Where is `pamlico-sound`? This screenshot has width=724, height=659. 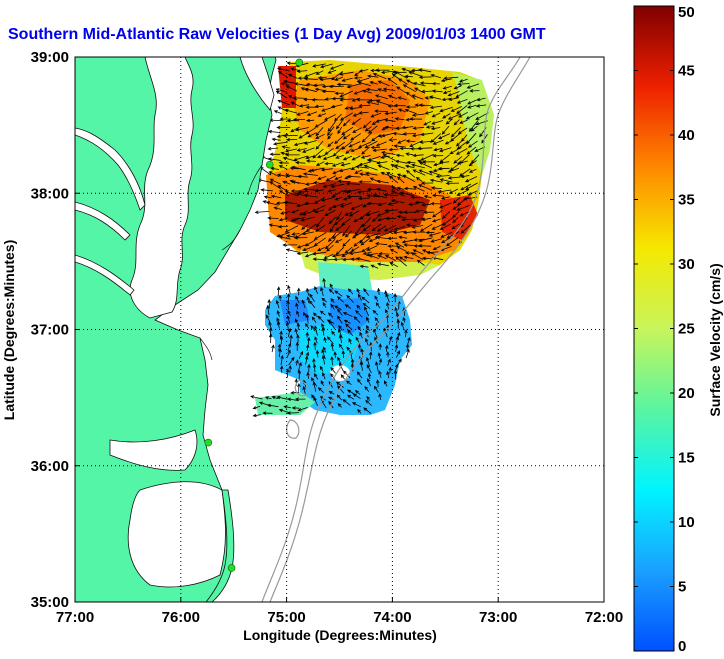
pamlico-sound is located at coordinates (176, 534).